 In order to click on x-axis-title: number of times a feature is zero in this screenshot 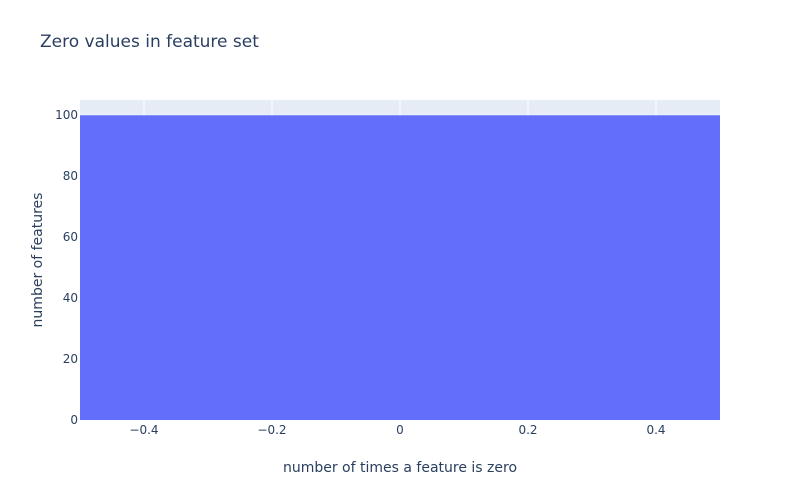, I will do `click(400, 468)`.